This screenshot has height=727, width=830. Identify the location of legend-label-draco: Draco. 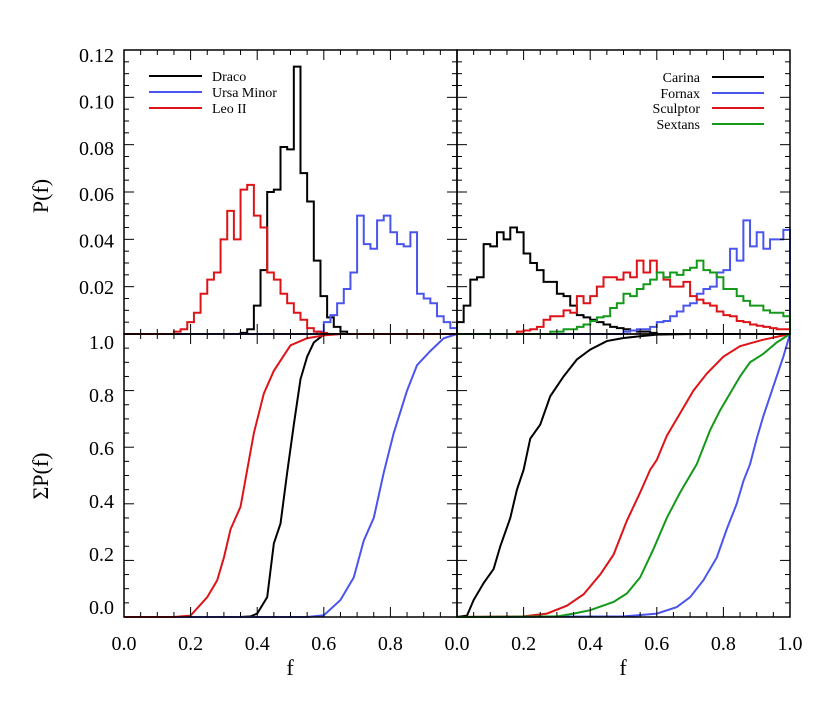
(229, 77).